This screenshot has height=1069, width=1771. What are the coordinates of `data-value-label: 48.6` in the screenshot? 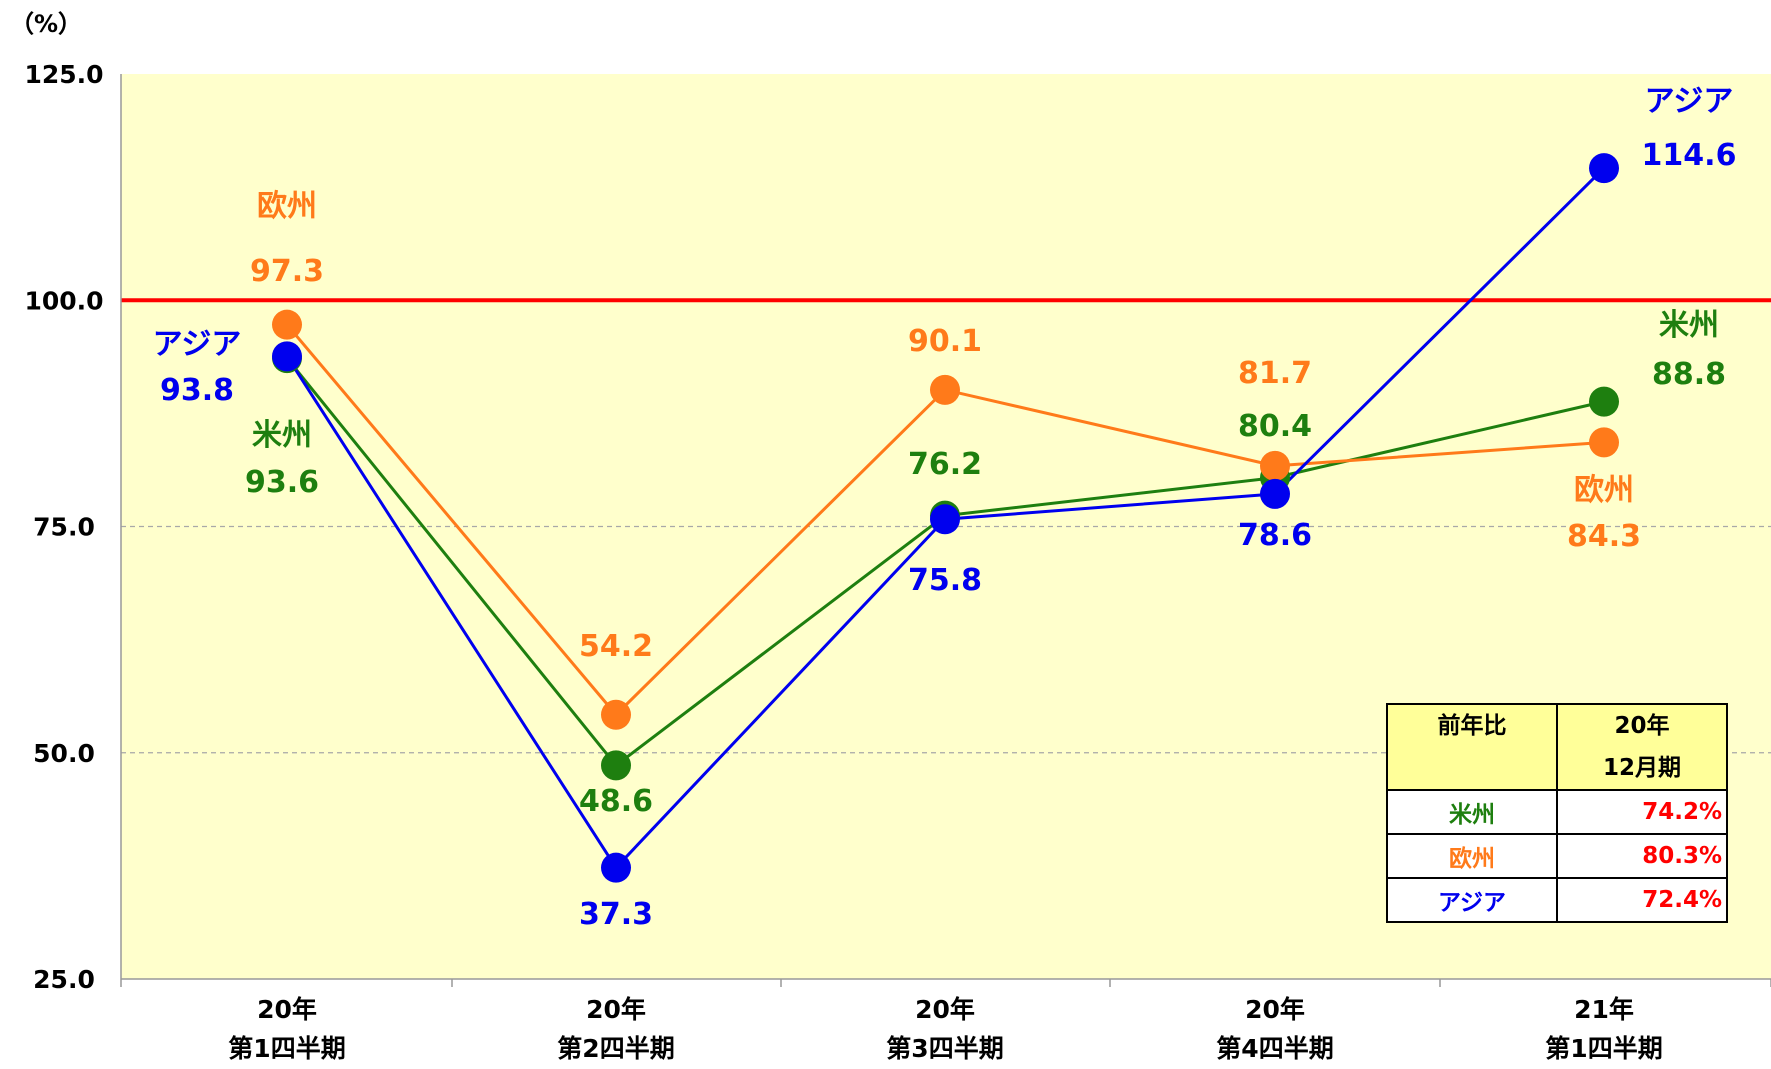 It's located at (616, 801).